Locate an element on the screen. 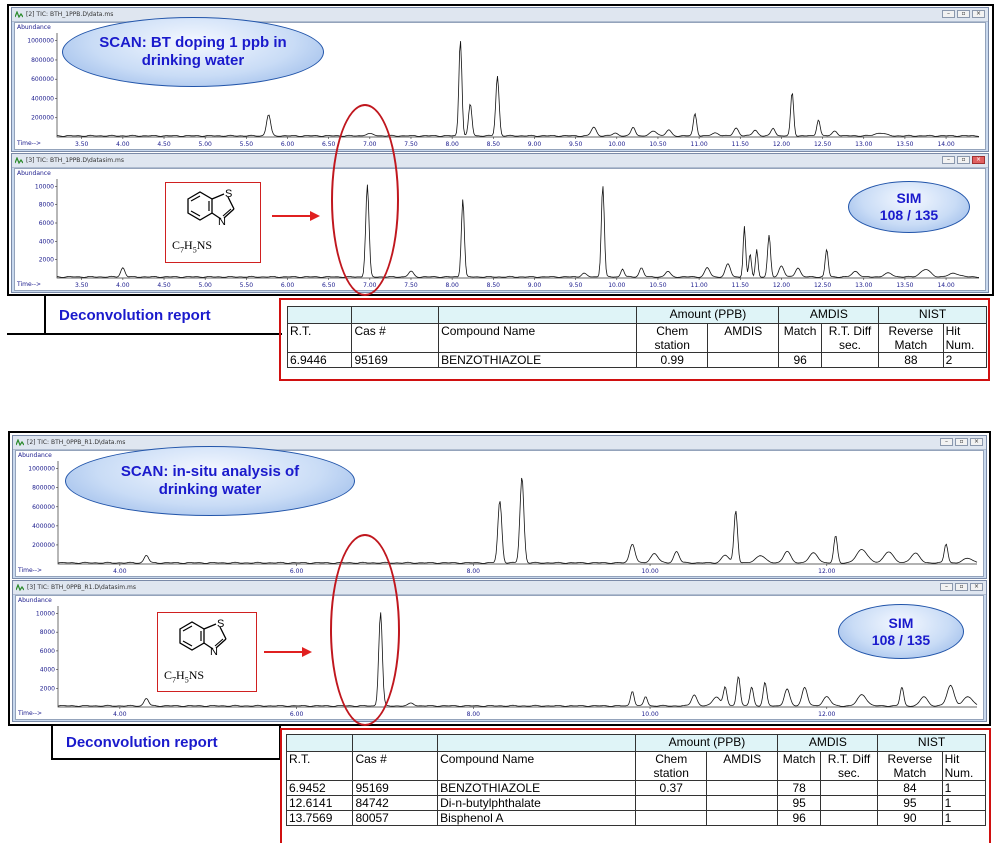  x-tick-label: 12.00 is located at coordinates (826, 571).